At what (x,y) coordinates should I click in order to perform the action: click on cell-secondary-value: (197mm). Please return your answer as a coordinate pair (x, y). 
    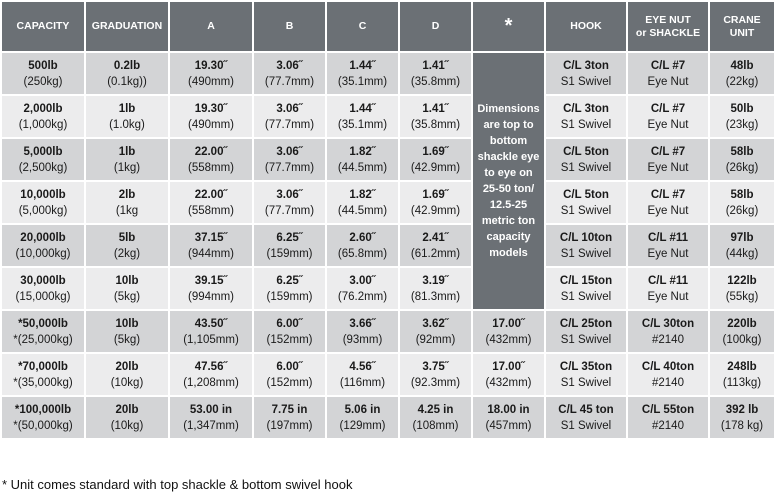
    Looking at the image, I should click on (289, 425).